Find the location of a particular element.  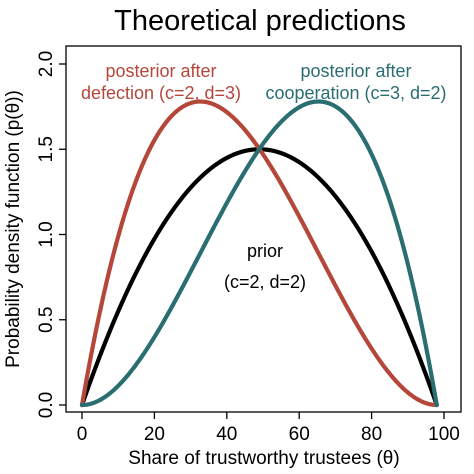

x-tick-label: 60 is located at coordinates (299, 434).